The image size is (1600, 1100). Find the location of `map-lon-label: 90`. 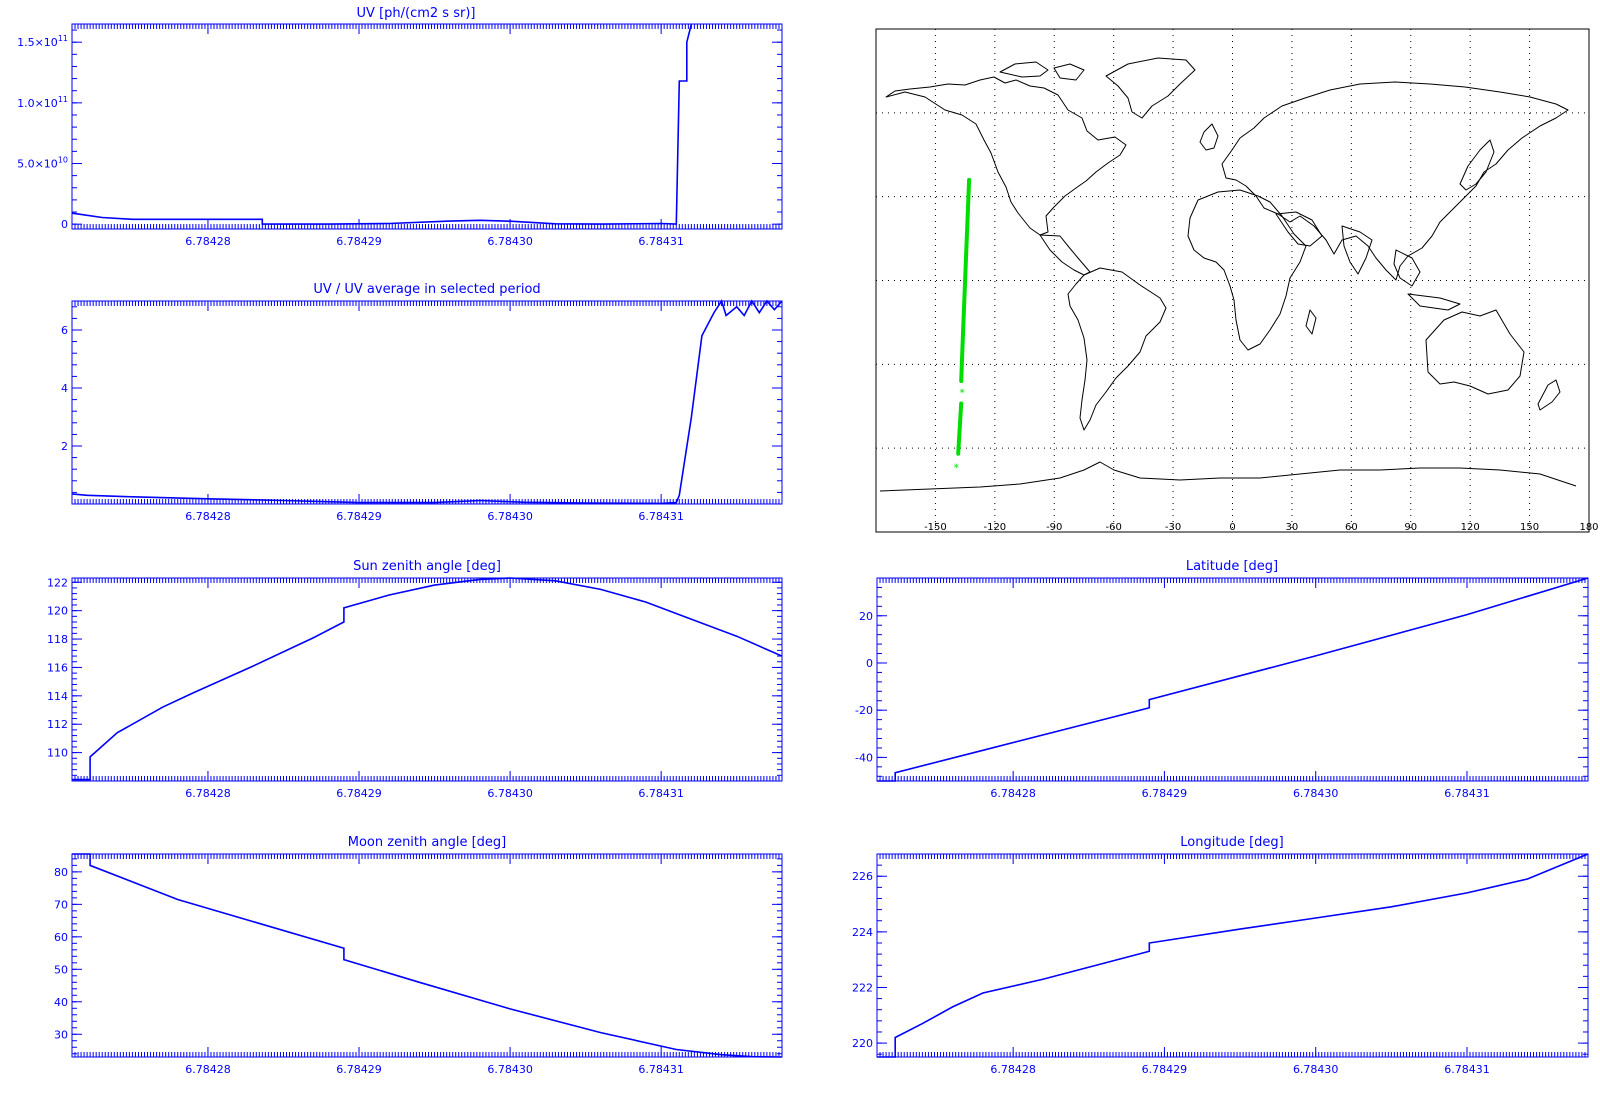

map-lon-label: 90 is located at coordinates (1410, 527).